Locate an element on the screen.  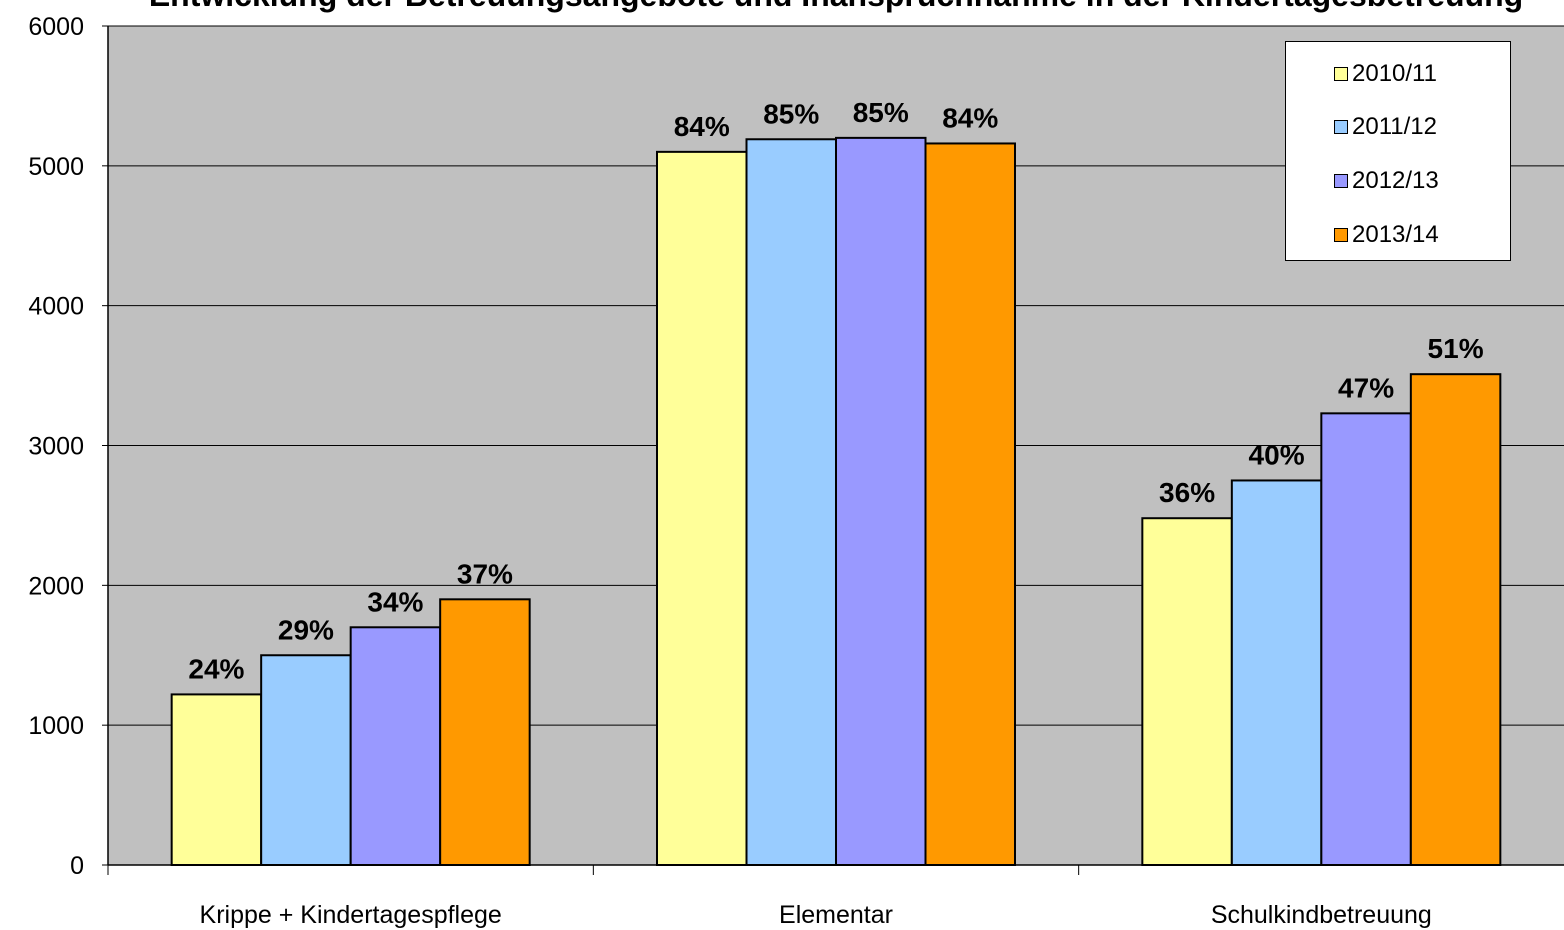
data-label: 37% is located at coordinates (485, 573).